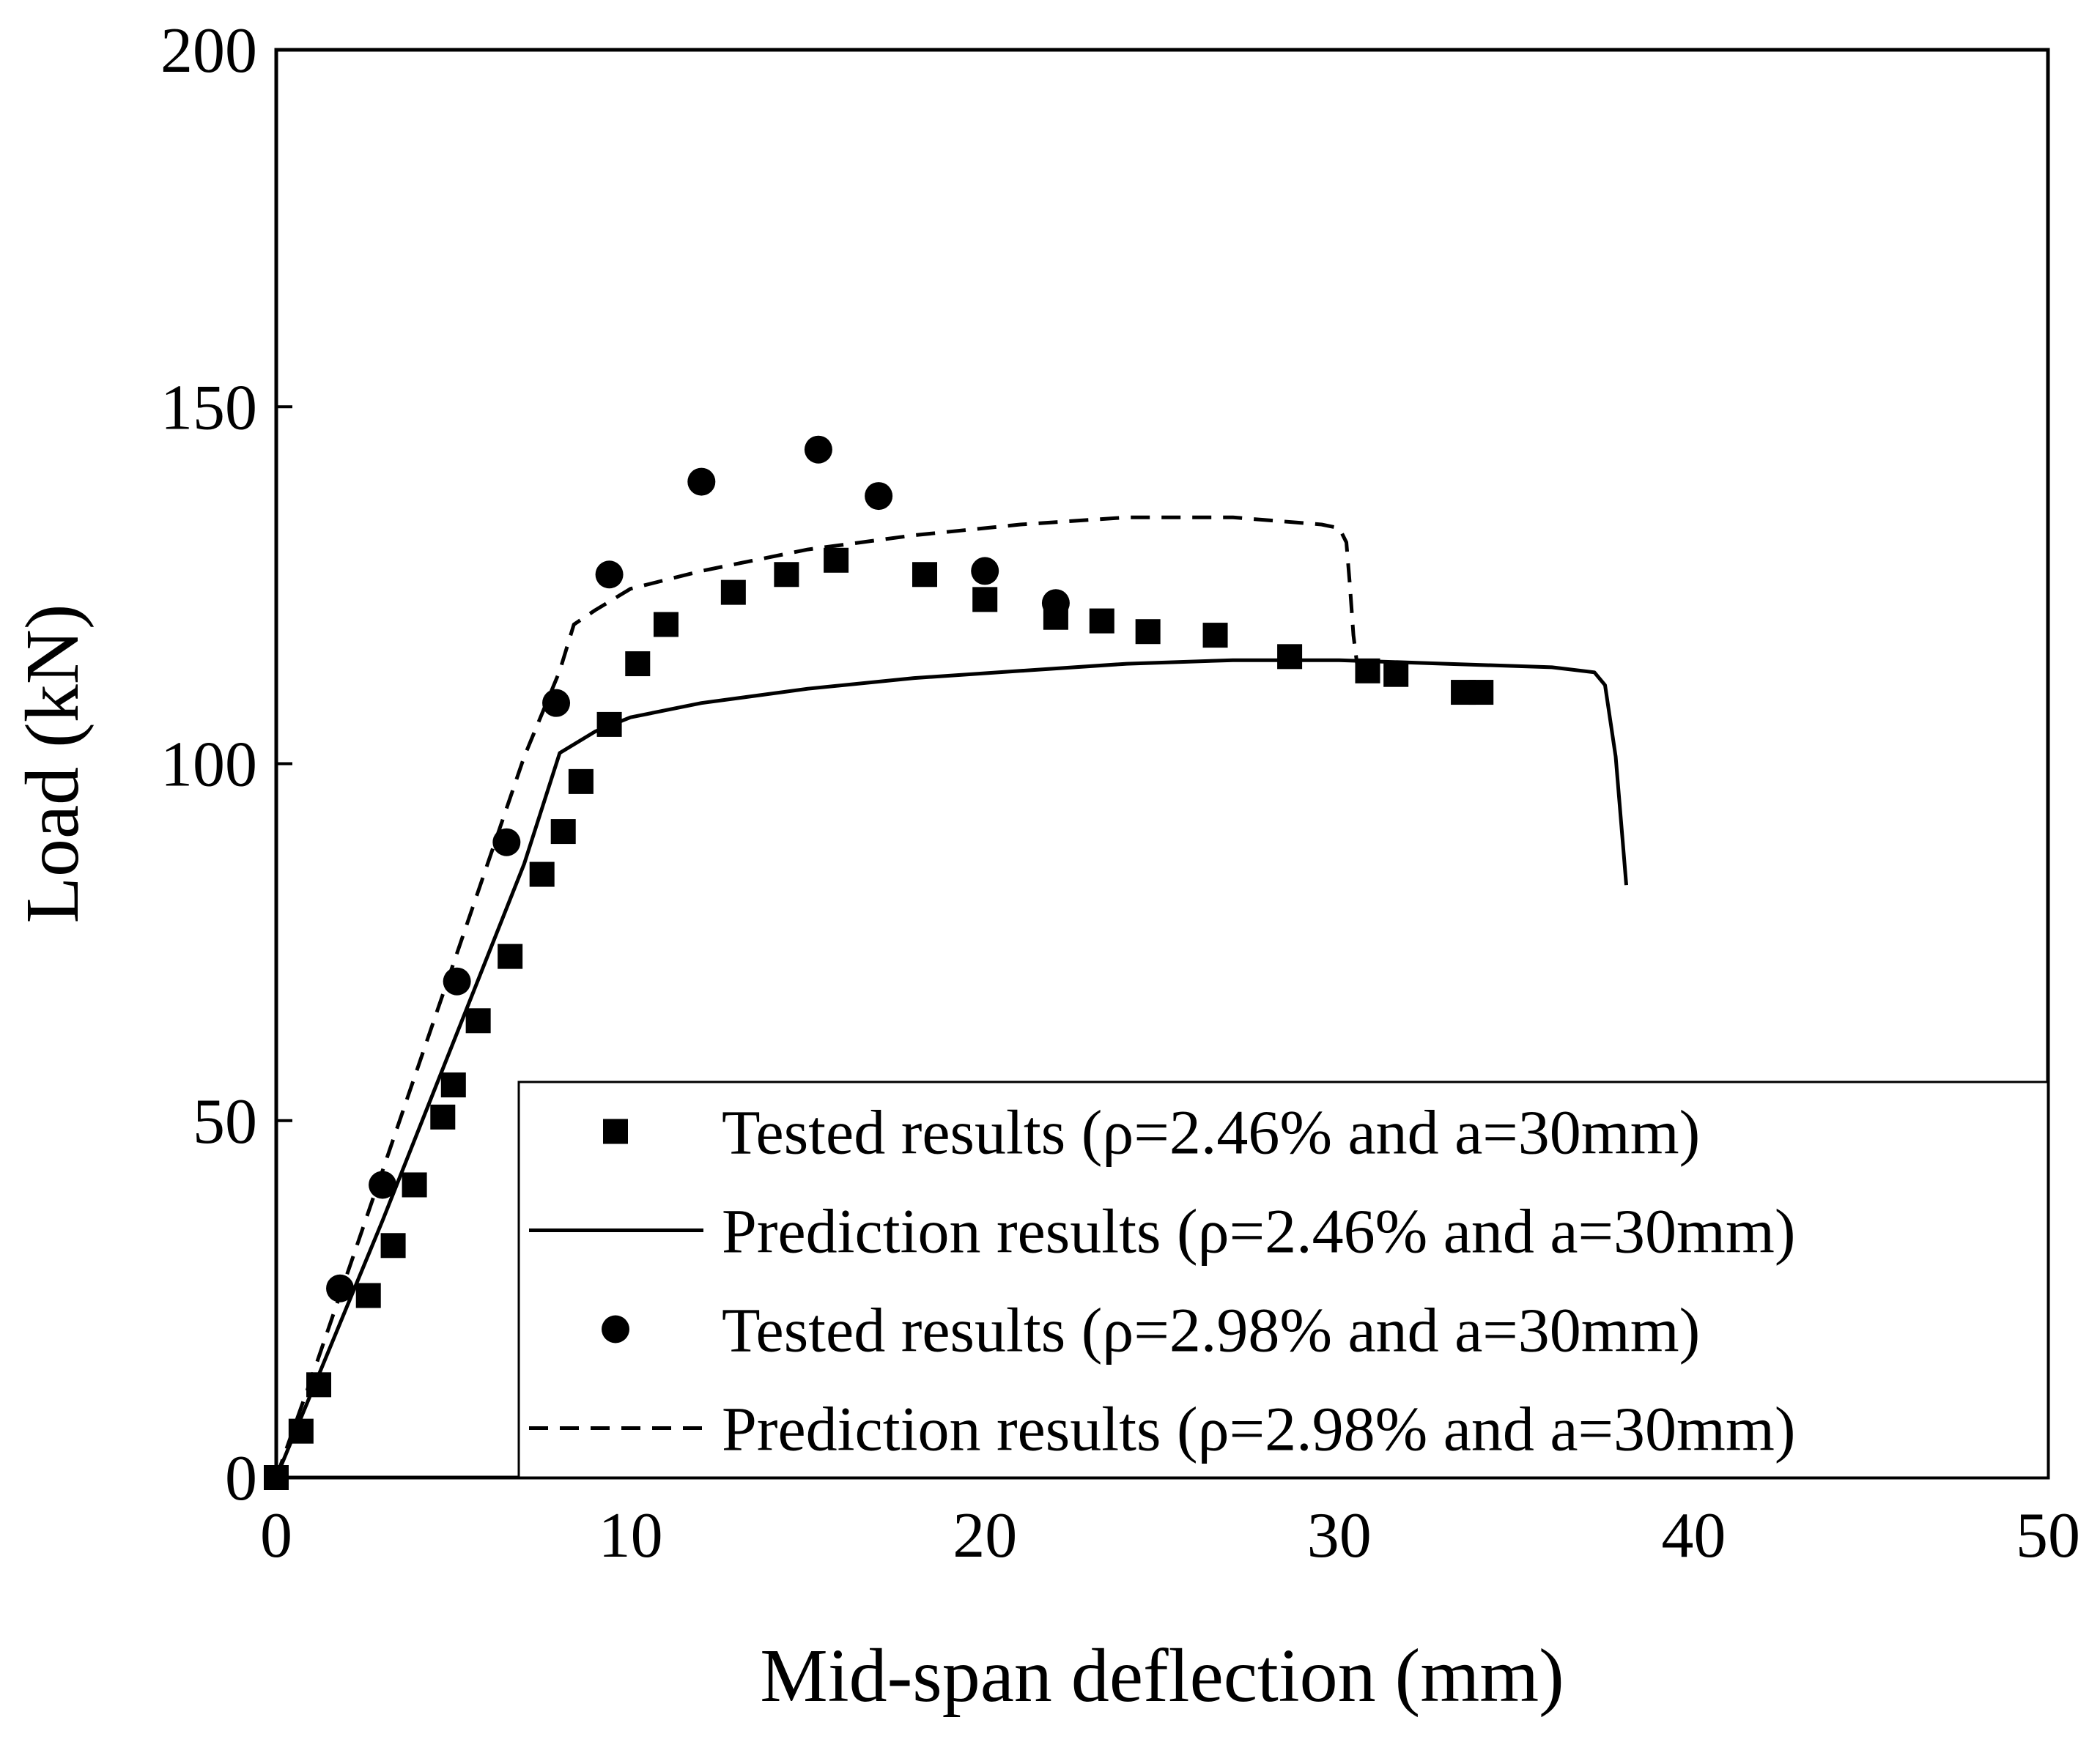  I want to click on y-axis-title: Load (kN), so click(52, 763).